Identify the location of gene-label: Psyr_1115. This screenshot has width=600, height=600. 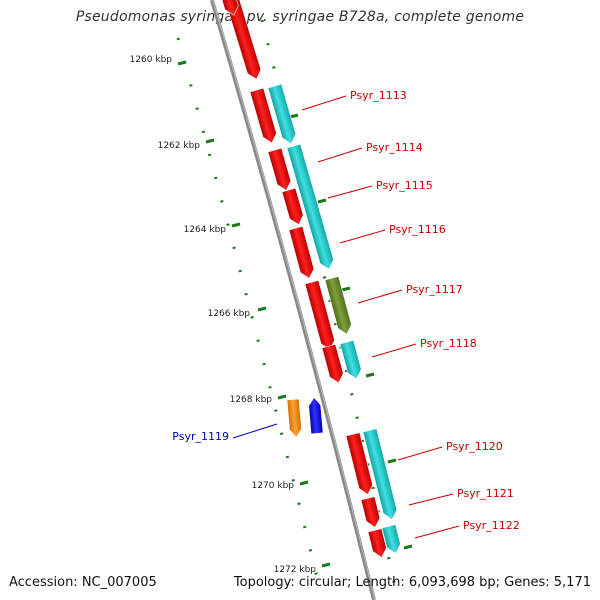
(404, 185).